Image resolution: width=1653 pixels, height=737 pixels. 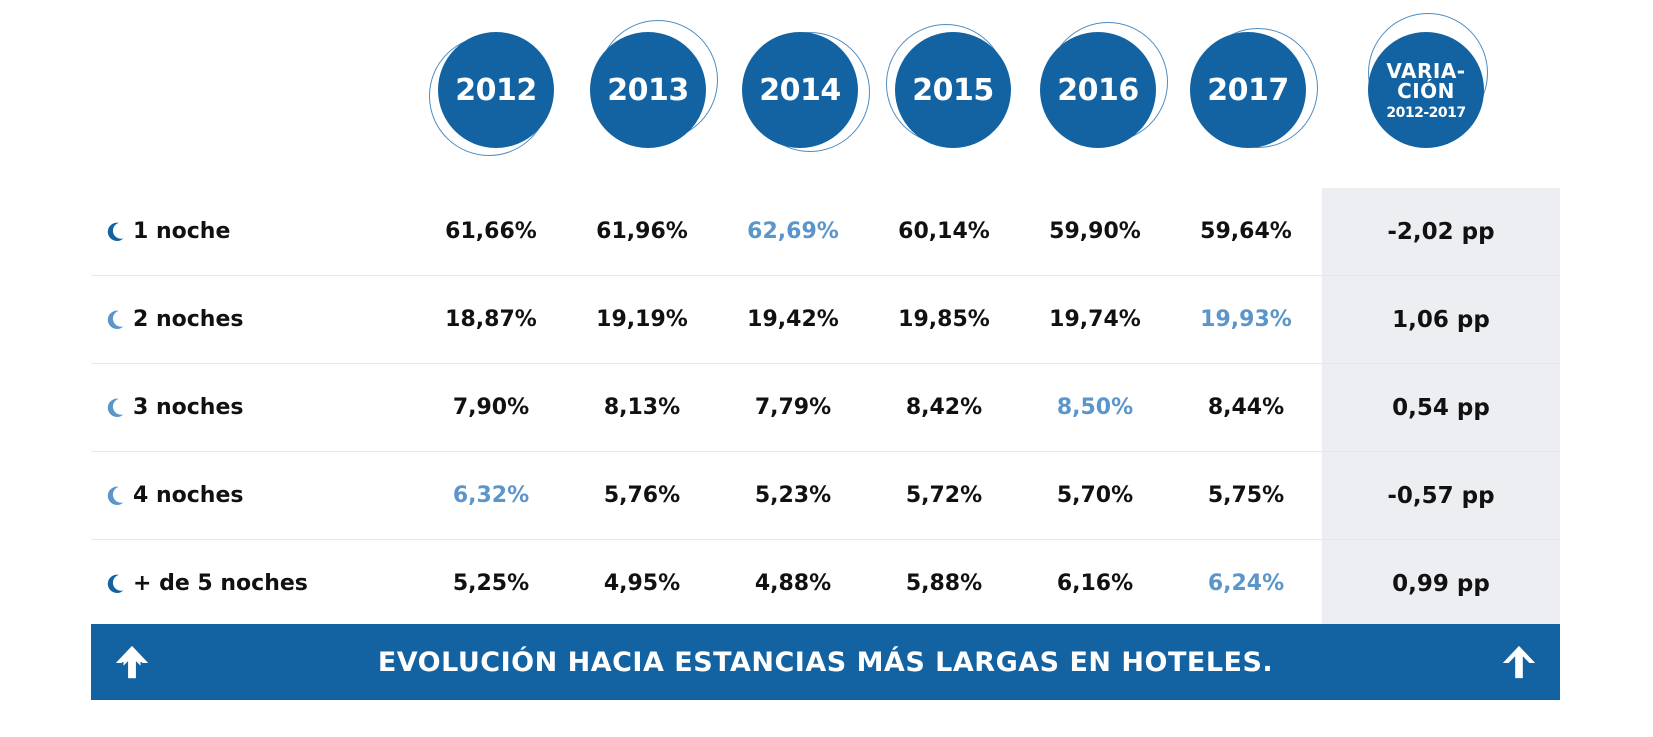 I want to click on year-label: 2012, so click(x=496, y=90).